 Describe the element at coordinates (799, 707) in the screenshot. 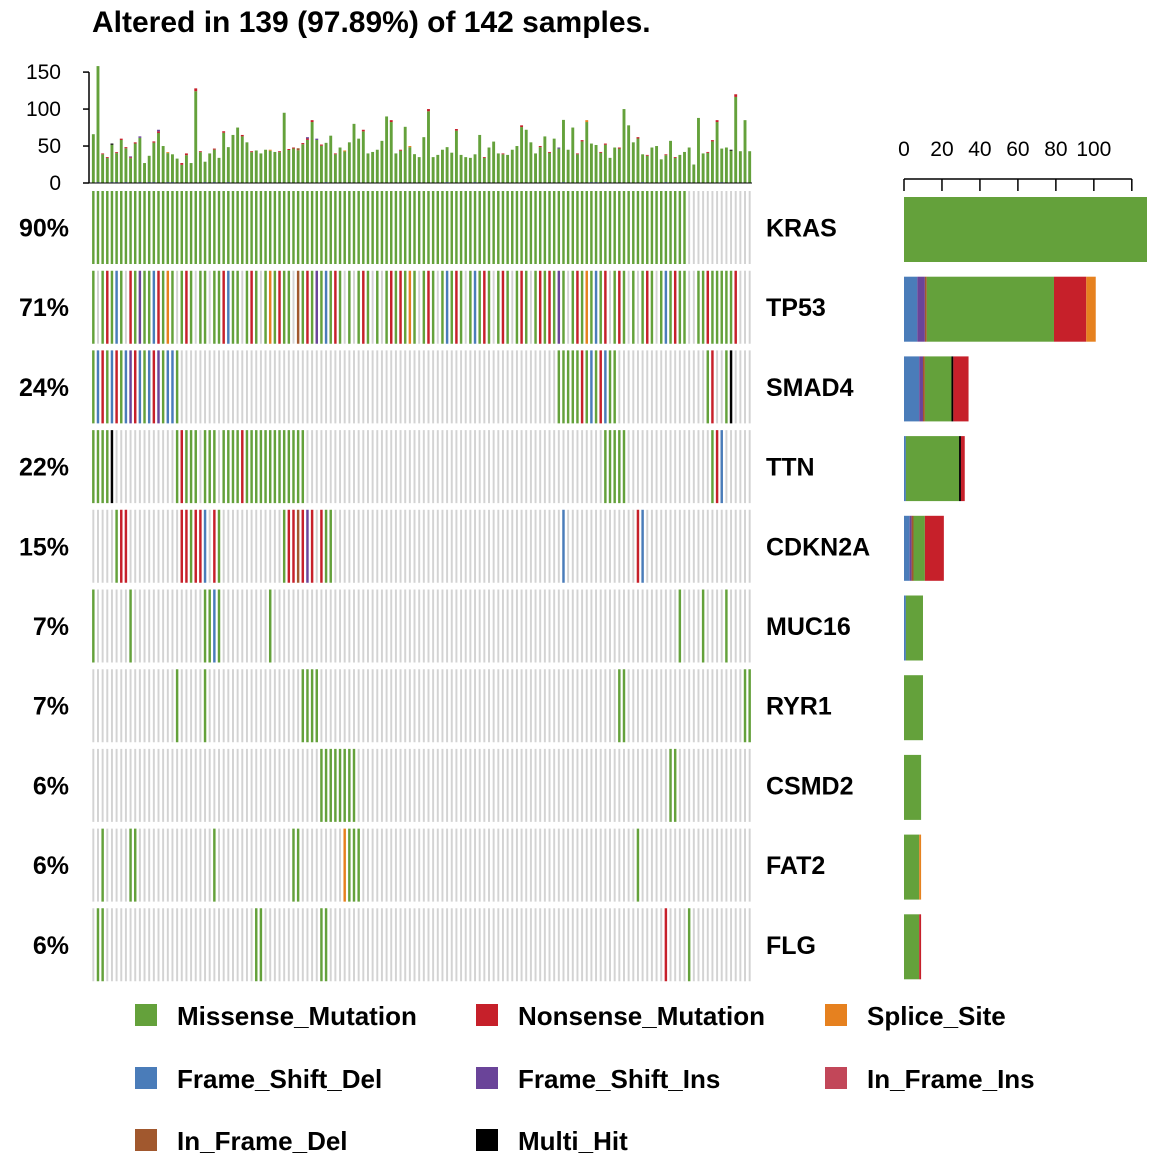

I see `gene-name: RYR1` at that location.